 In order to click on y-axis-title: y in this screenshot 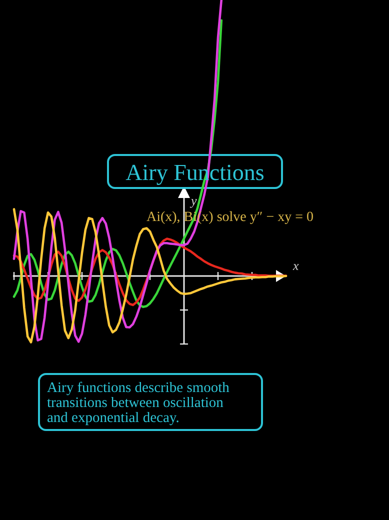, I will do `click(193, 200)`.